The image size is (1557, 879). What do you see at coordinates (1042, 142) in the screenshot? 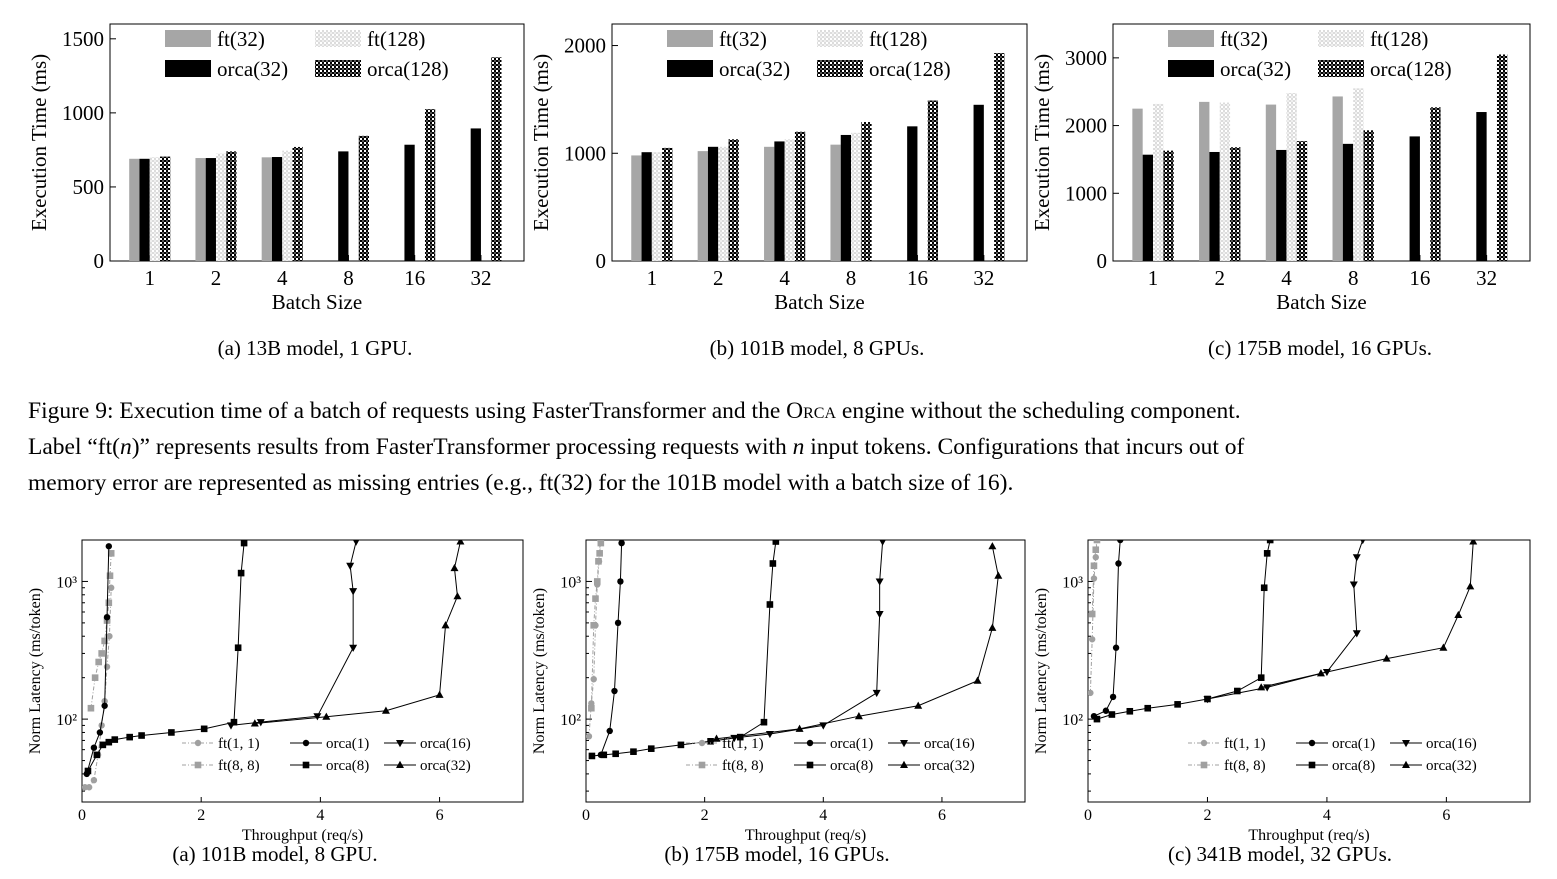
I see `y-axis-label: Execution Time (ms)` at bounding box center [1042, 142].